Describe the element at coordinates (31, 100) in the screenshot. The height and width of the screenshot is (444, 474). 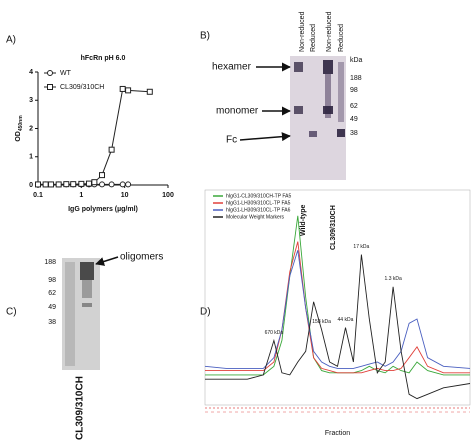
I see `y-tick-label: 3` at that location.